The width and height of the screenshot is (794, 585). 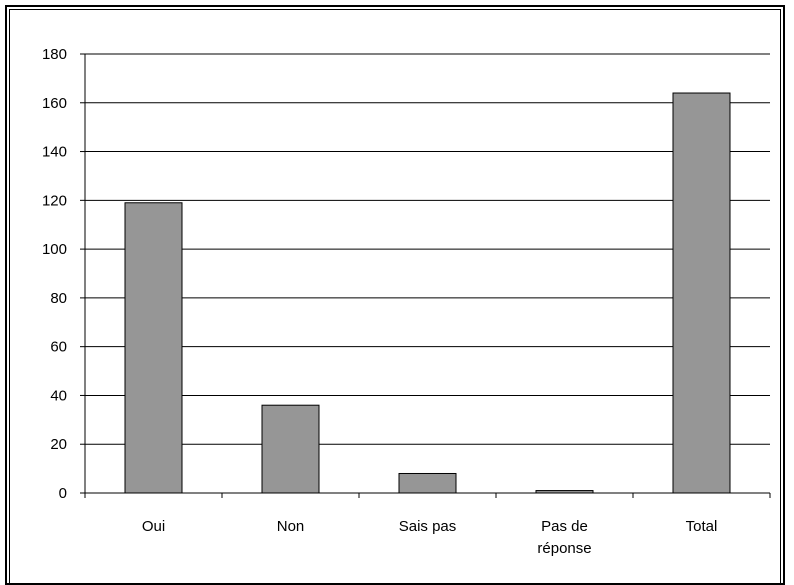 What do you see at coordinates (54, 200) in the screenshot?
I see `y-tick-label: 120` at bounding box center [54, 200].